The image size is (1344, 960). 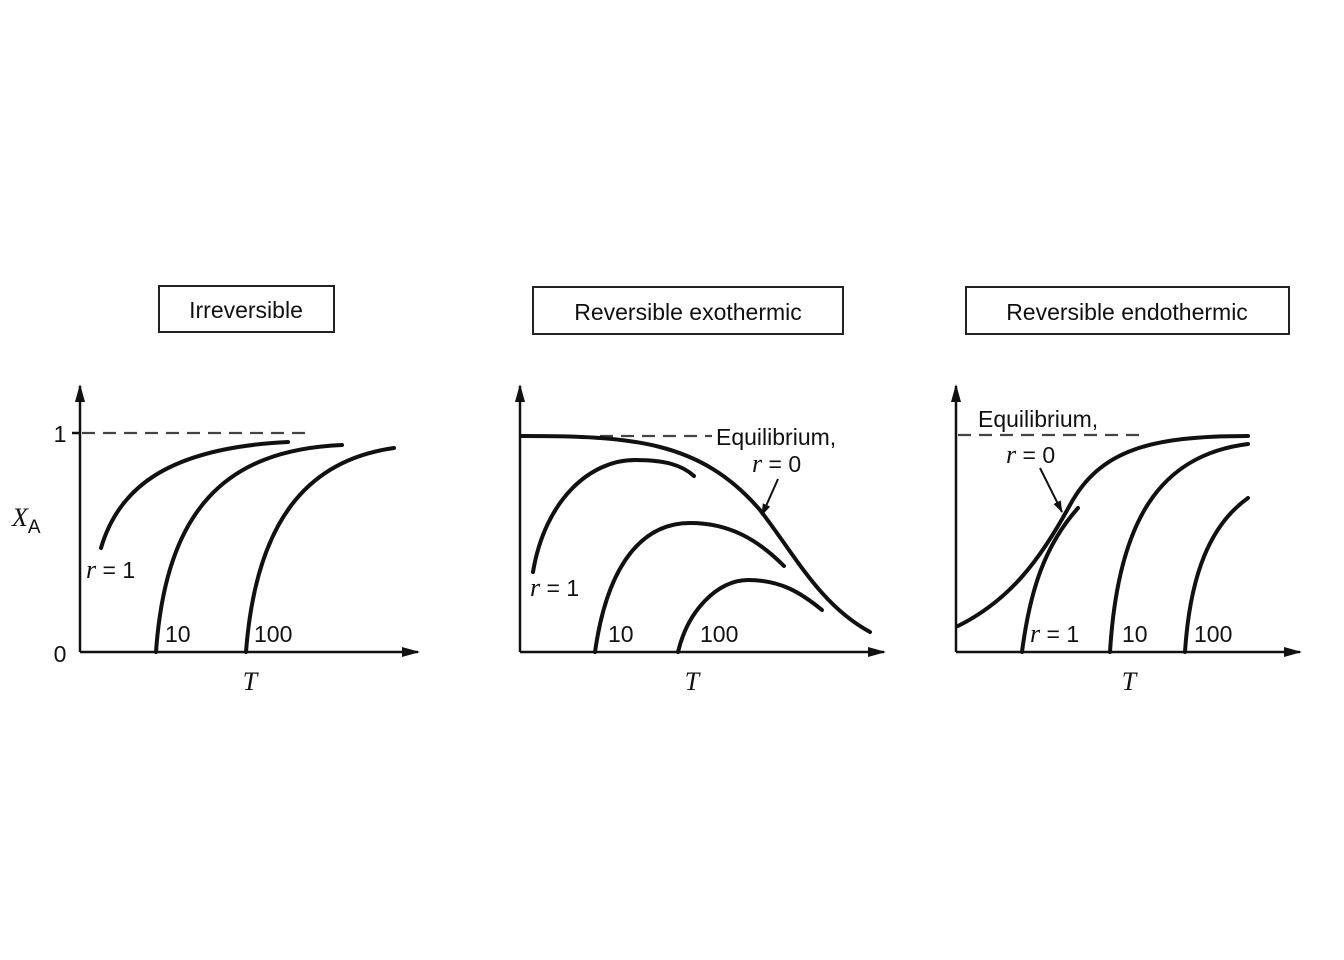 What do you see at coordinates (1130, 681) in the screenshot?
I see `x-axis-label-3: T` at bounding box center [1130, 681].